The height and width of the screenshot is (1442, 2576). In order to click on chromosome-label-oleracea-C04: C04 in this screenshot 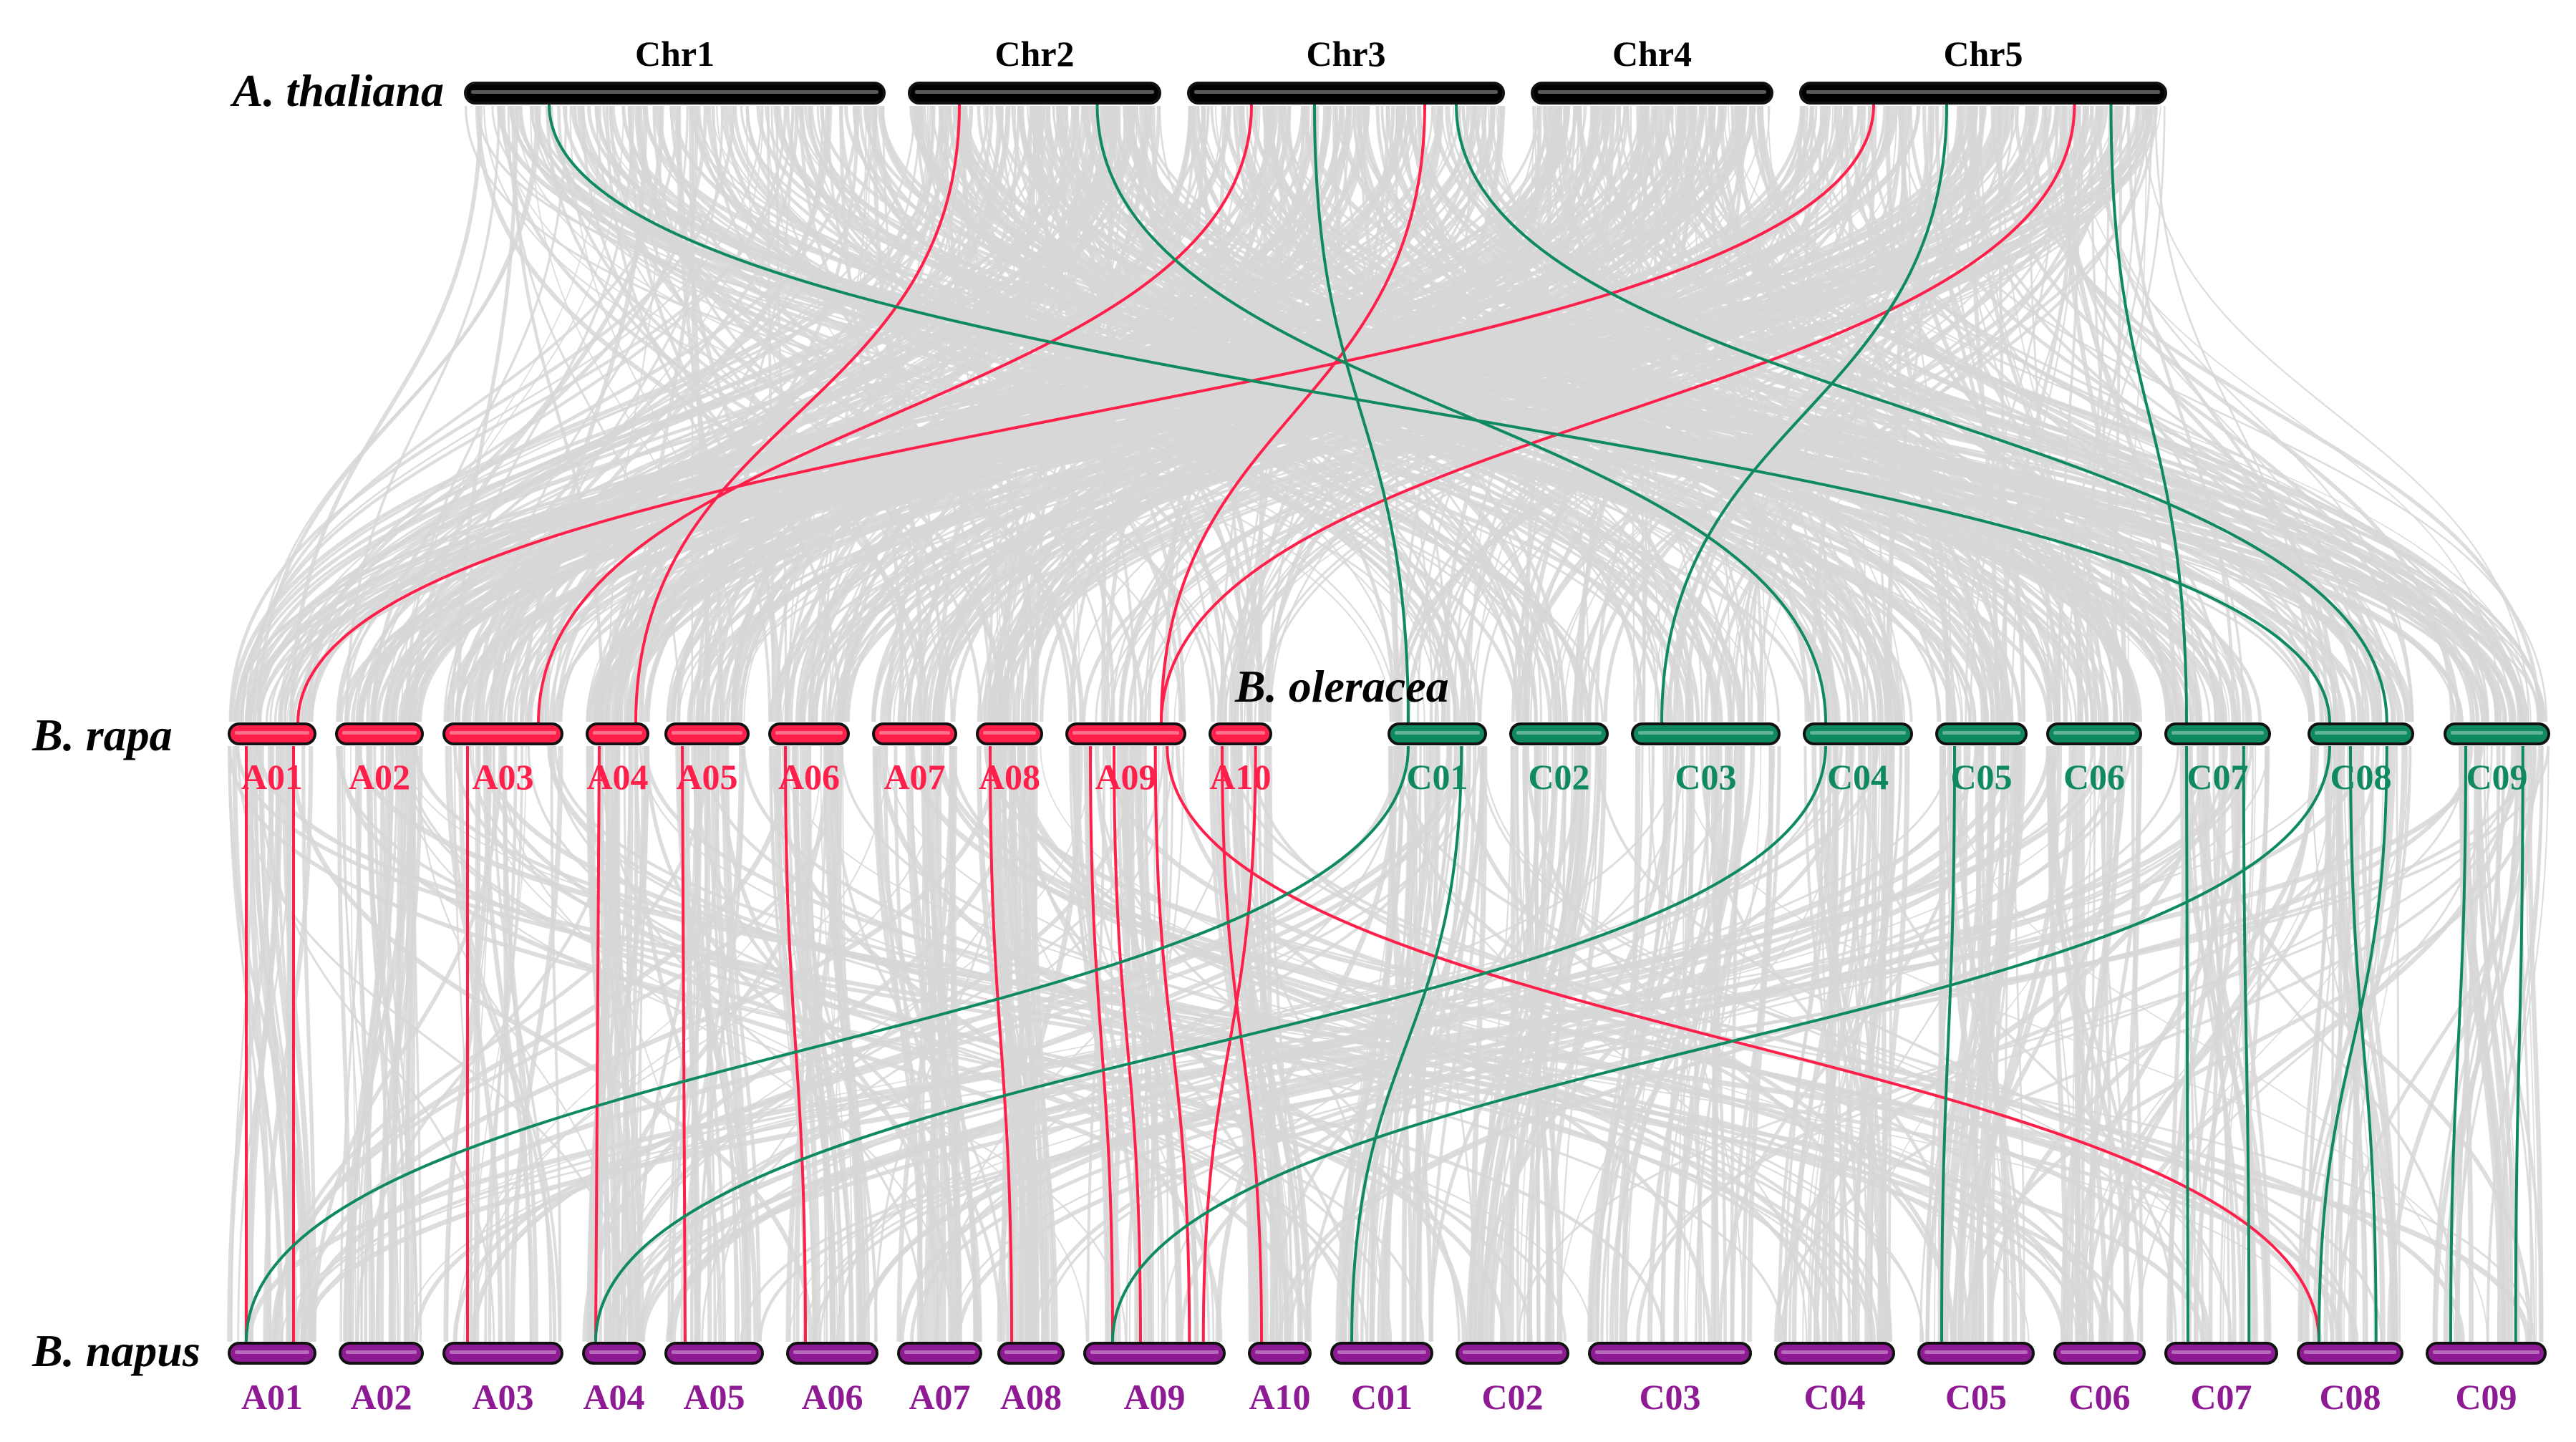, I will do `click(1858, 777)`.